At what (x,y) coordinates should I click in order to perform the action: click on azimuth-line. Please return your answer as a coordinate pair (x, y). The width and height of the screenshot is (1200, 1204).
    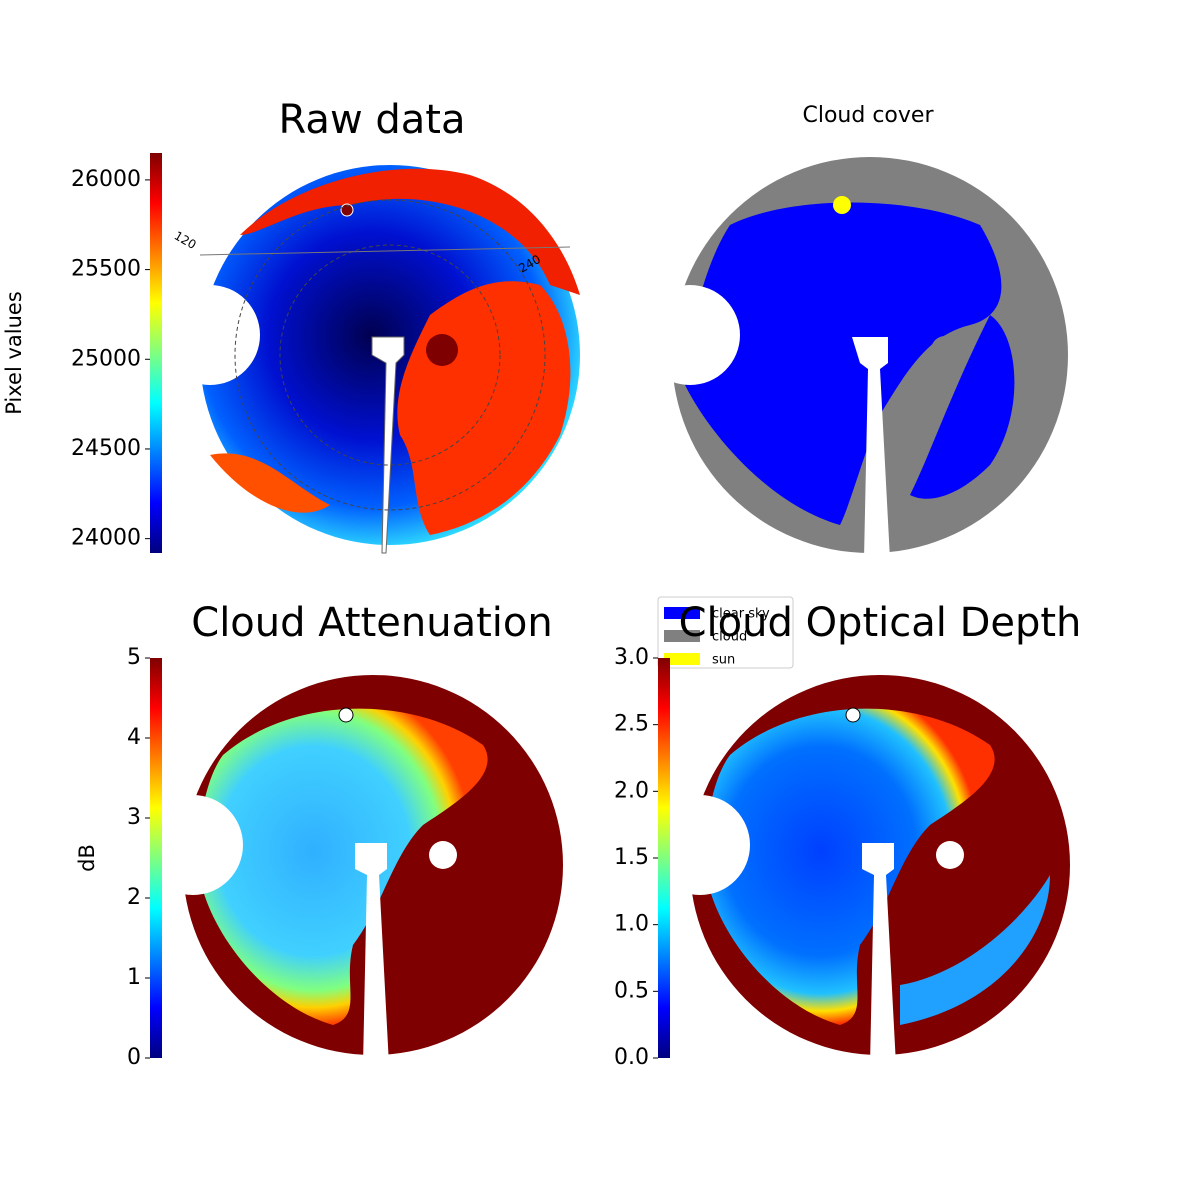
    Looking at the image, I should click on (385, 251).